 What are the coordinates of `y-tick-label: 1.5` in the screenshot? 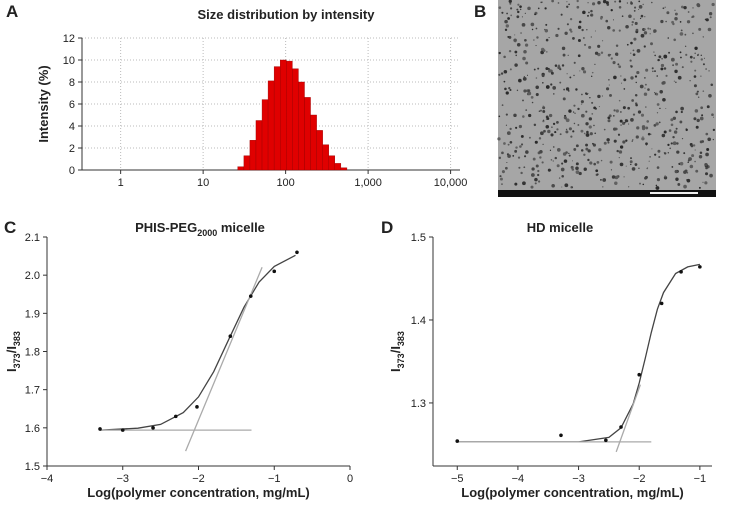 It's located at (32, 467).